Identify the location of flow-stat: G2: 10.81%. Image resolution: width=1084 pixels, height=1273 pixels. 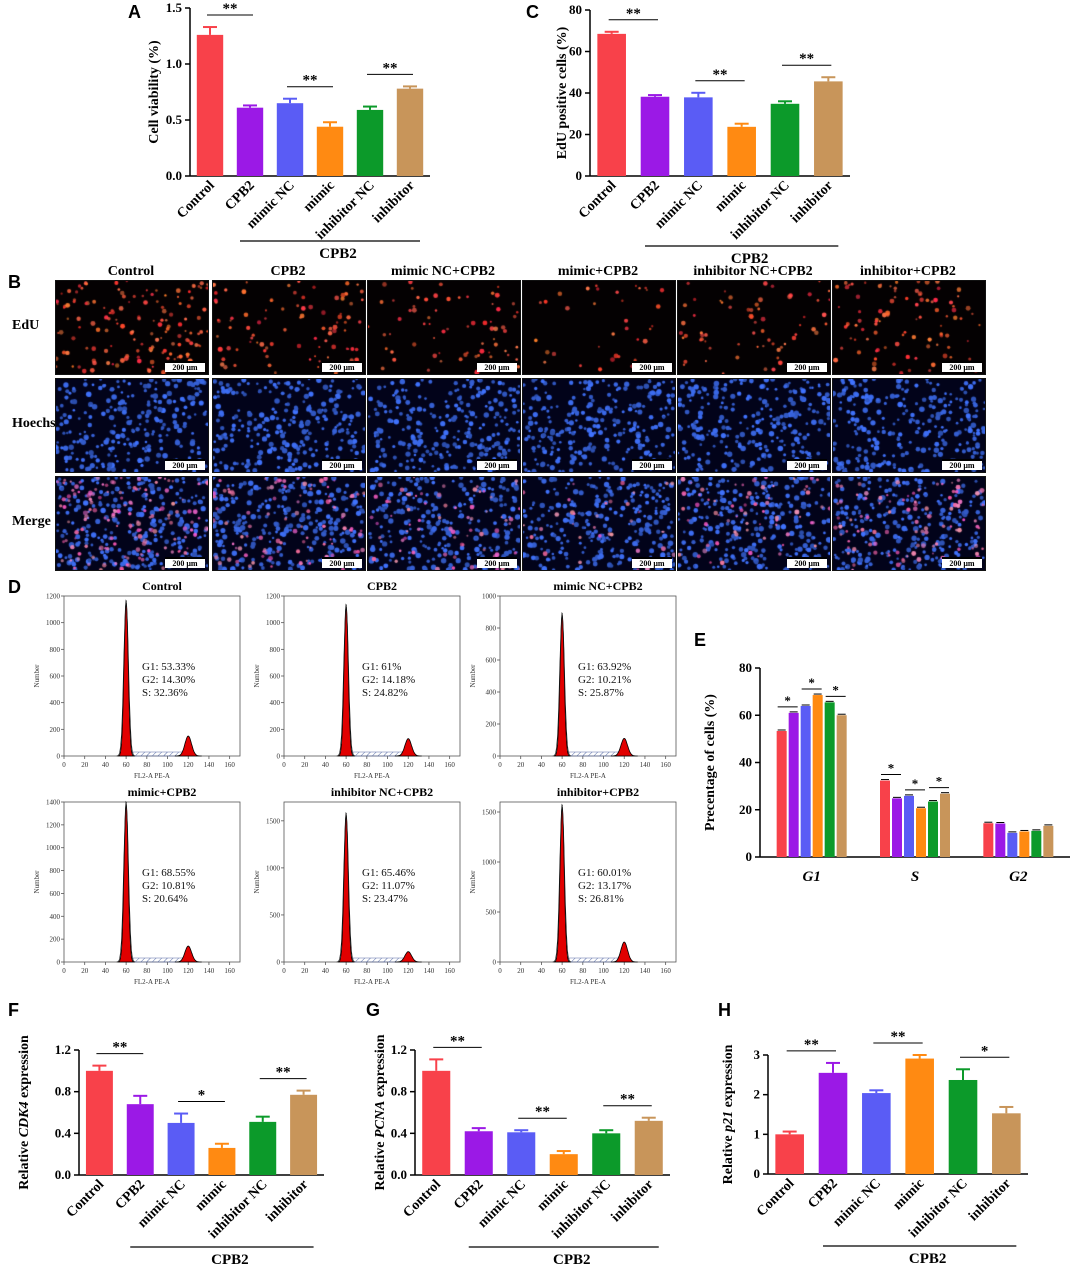
(168, 886).